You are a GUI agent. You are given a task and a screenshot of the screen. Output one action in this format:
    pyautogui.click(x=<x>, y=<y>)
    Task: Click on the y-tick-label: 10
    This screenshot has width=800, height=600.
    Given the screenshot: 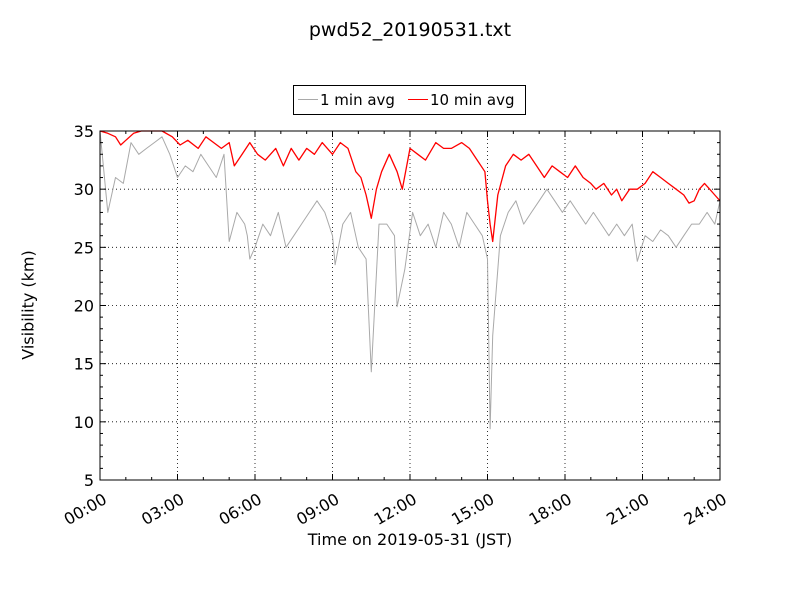 What is the action you would take?
    pyautogui.click(x=84, y=422)
    